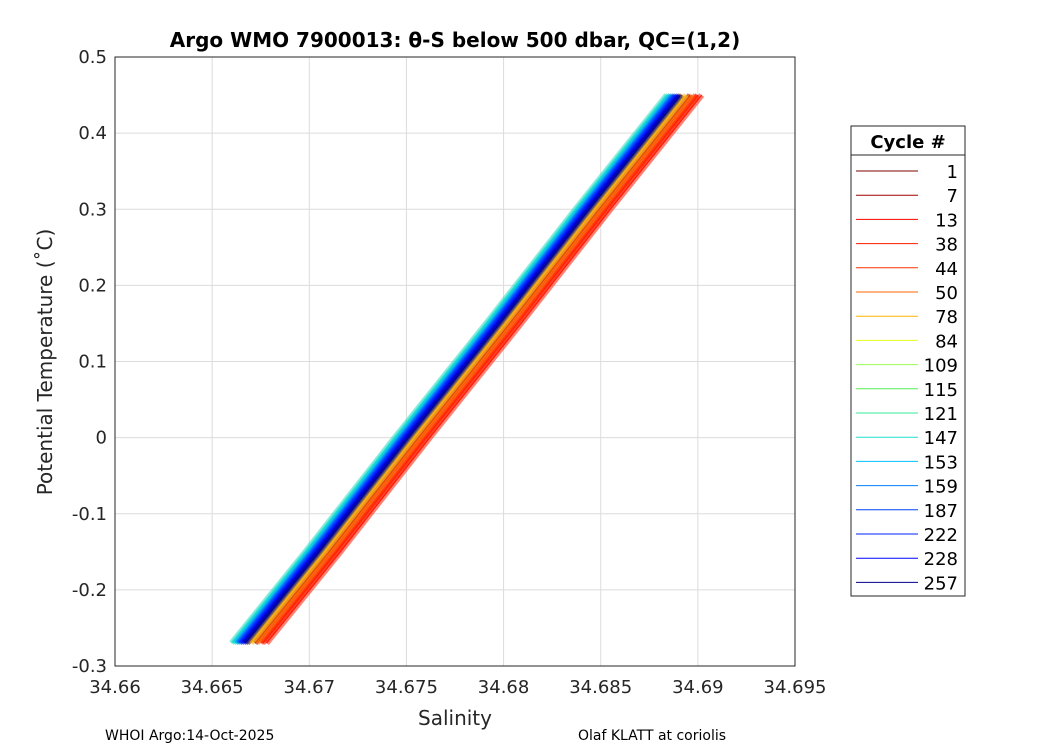  What do you see at coordinates (310, 687) in the screenshot?
I see `x-tick-label: 34.67` at bounding box center [310, 687].